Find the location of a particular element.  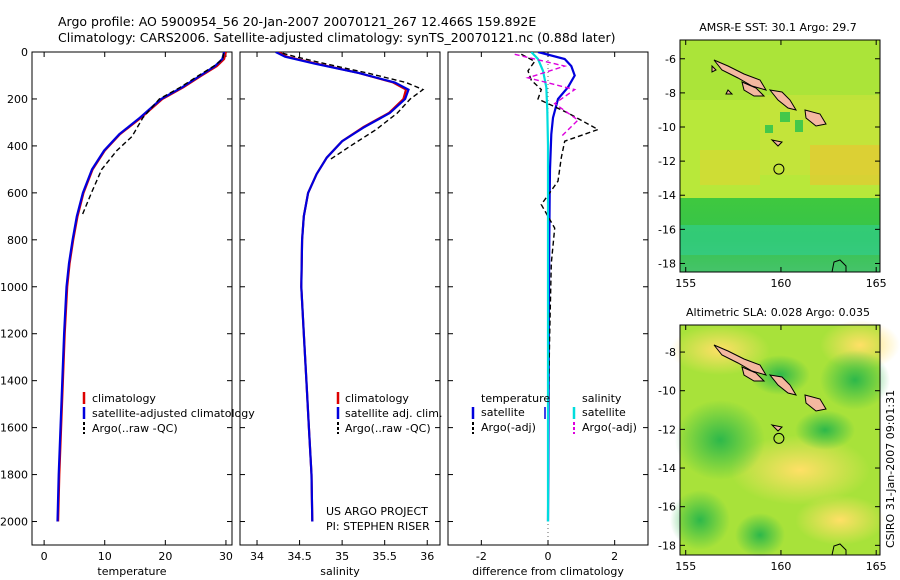

y-tick-label: -6 is located at coordinates (670, 59).